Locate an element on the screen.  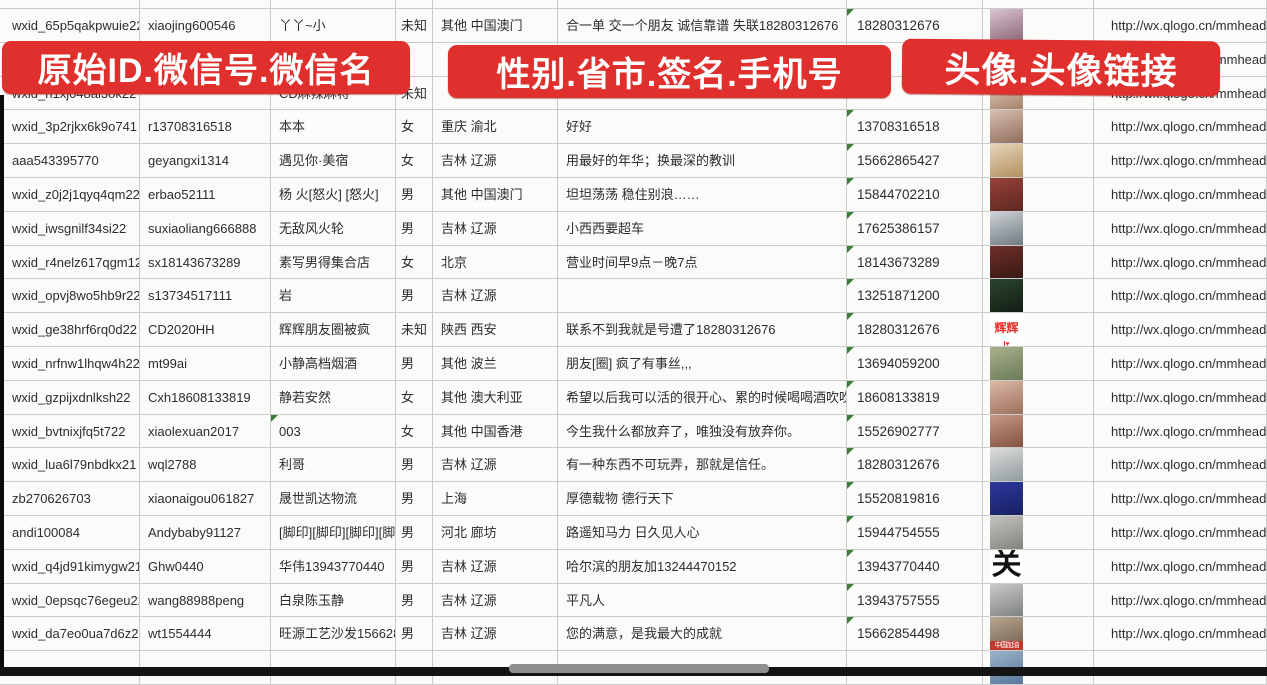
cell-avatar: 关 is located at coordinates (1038, 566).